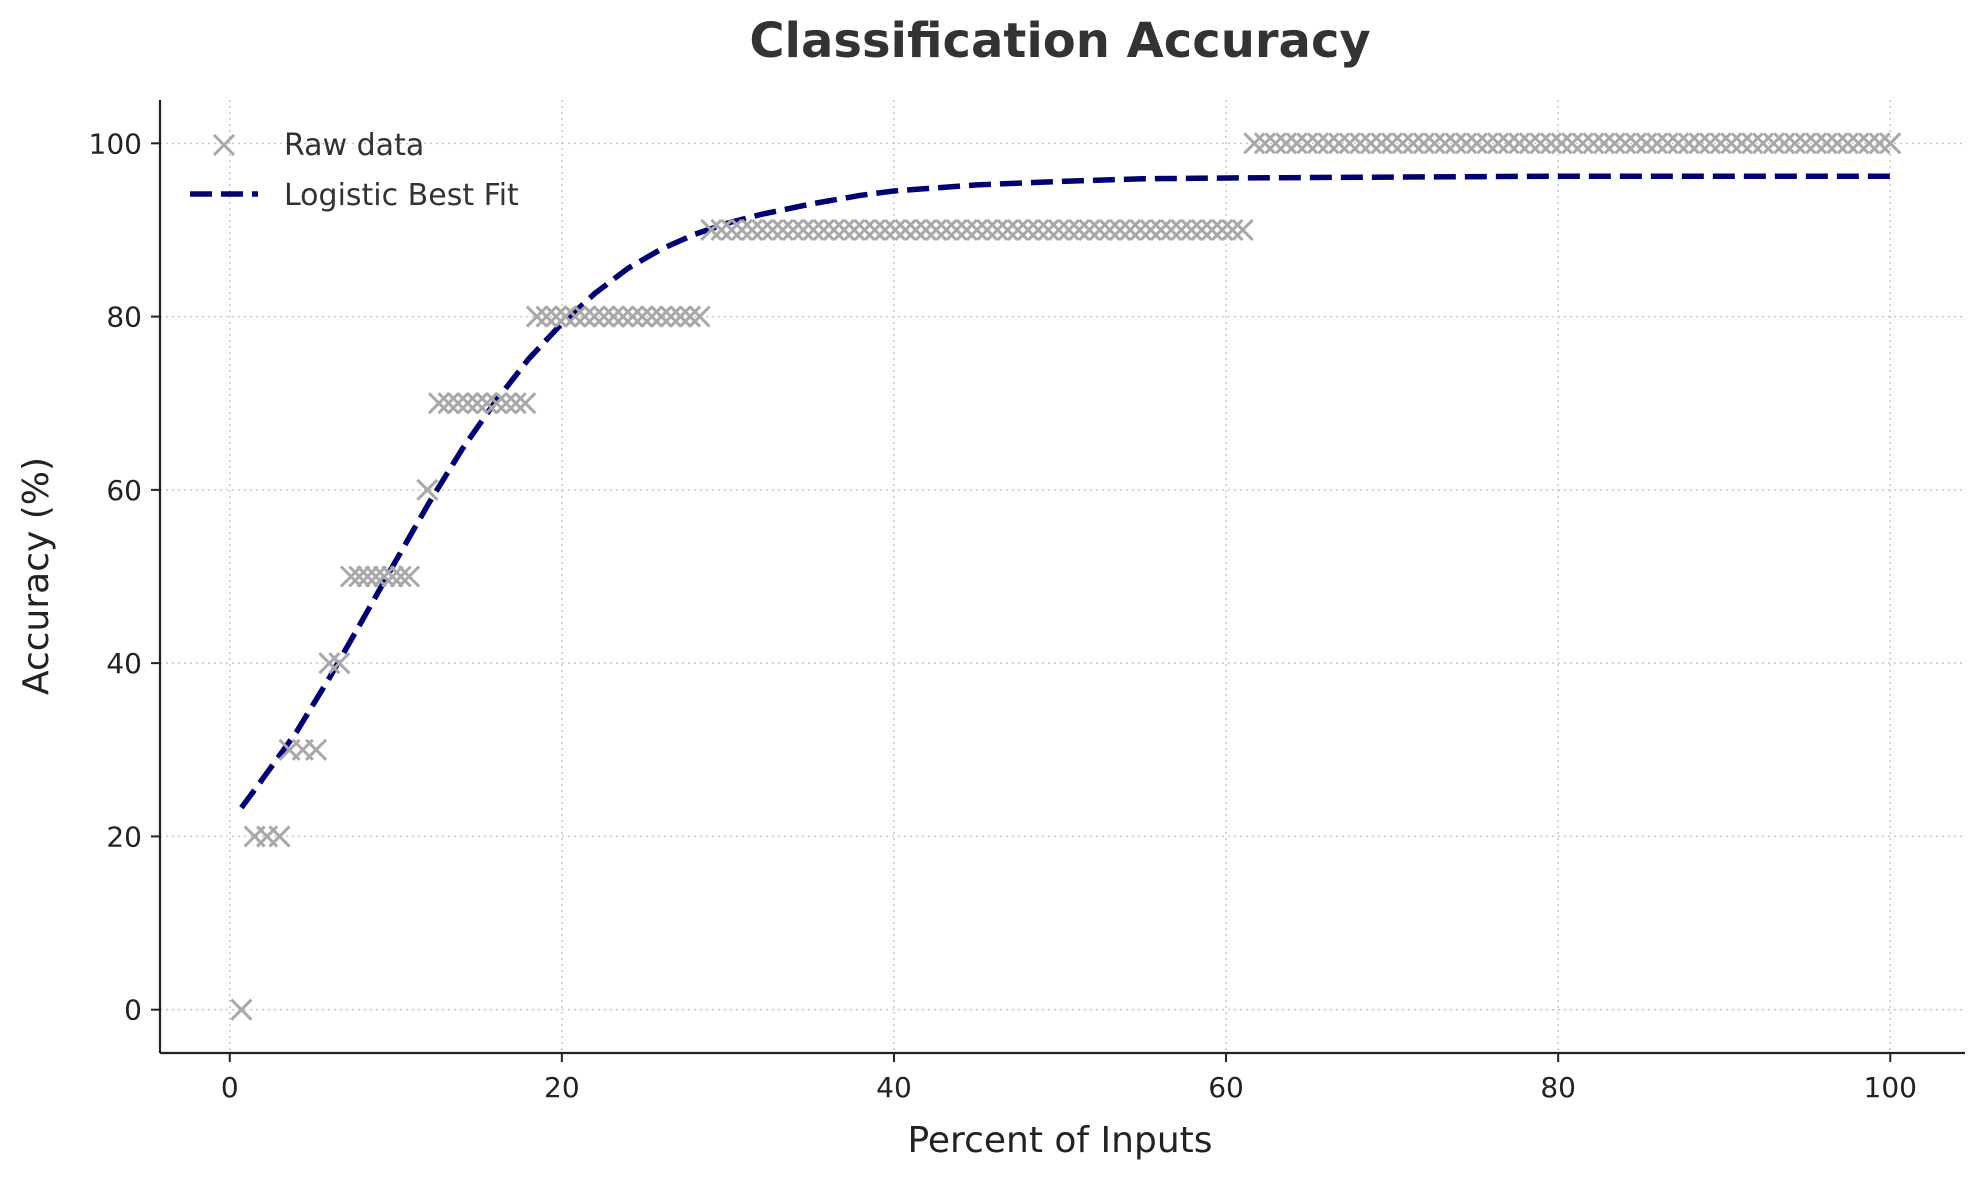  Describe the element at coordinates (36, 576) in the screenshot. I see `y-axis-label: Accuracy (%)` at that location.